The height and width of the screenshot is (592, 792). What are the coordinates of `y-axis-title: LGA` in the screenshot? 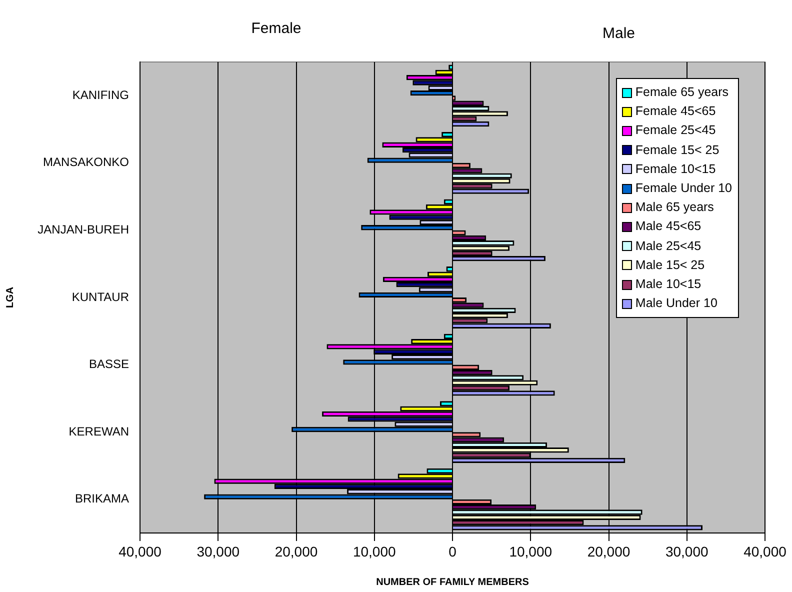 It's located at (10, 297).